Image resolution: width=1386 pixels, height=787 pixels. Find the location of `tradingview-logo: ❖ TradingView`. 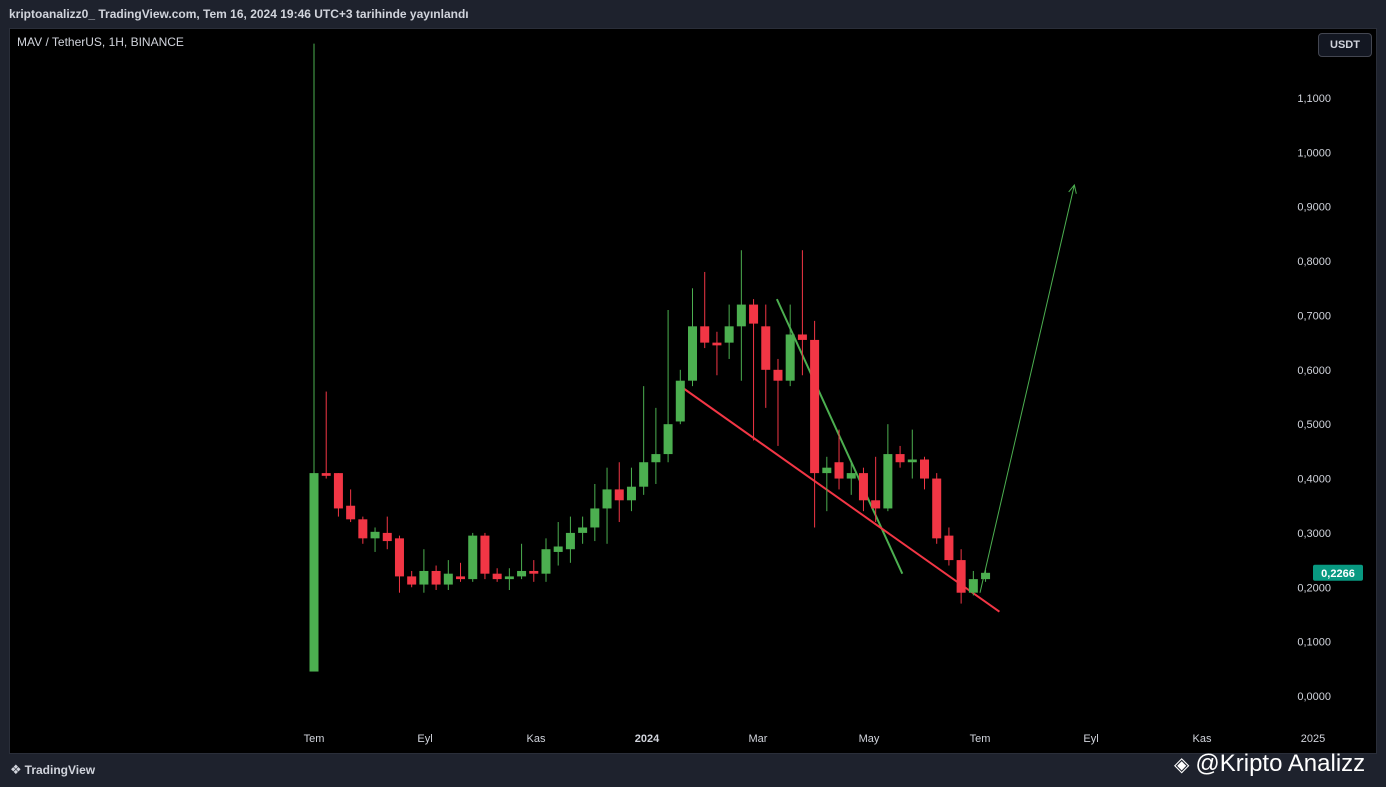

tradingview-logo: ❖ TradingView is located at coordinates (52, 770).